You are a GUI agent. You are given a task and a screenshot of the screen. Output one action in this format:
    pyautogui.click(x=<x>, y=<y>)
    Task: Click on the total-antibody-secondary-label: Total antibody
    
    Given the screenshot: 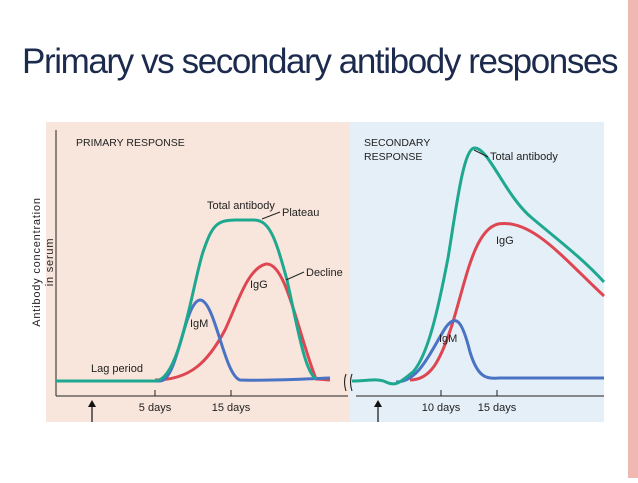 What is the action you would take?
    pyautogui.click(x=524, y=157)
    